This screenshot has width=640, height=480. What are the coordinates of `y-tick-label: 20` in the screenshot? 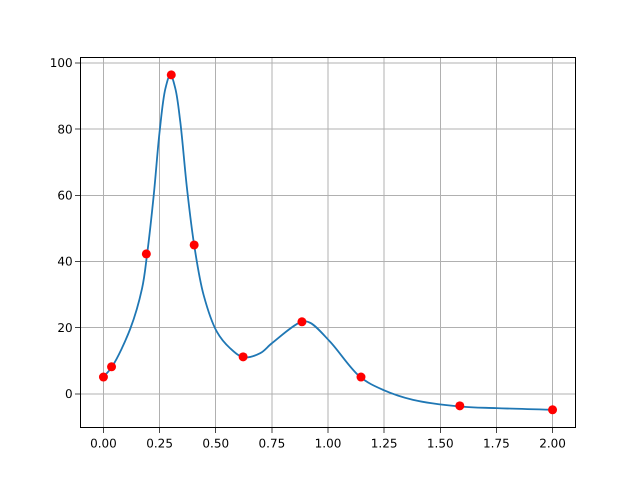 It's located at (65, 327).